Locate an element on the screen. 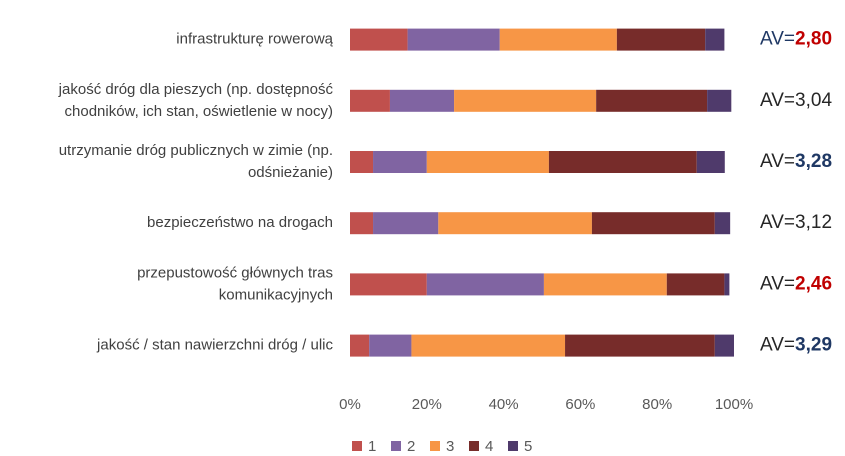 This screenshot has width=845, height=456. average-value: 3,04 is located at coordinates (813, 100).